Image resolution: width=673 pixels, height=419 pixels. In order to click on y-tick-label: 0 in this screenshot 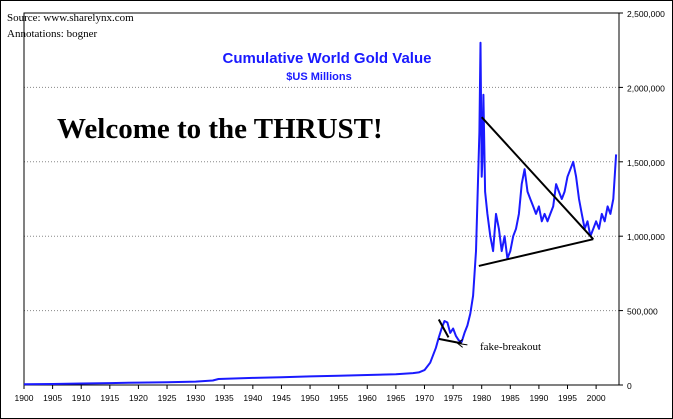, I will do `click(629, 386)`.